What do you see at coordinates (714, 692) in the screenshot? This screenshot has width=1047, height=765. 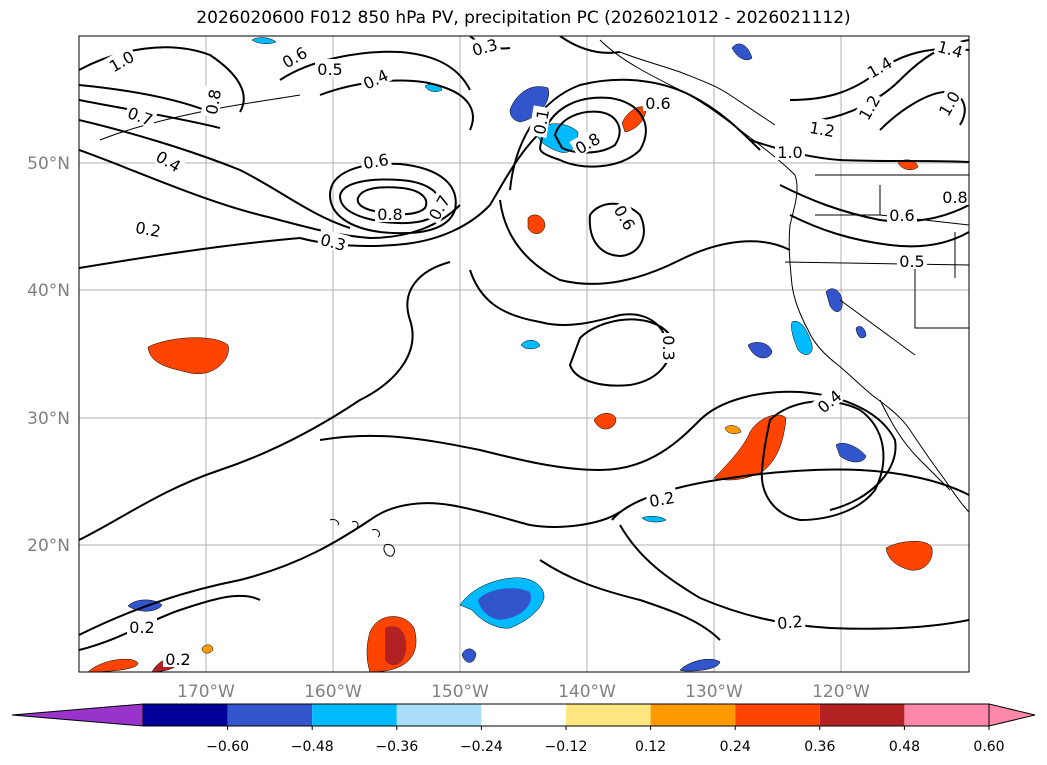 I see `longitude-label: 130°W` at bounding box center [714, 692].